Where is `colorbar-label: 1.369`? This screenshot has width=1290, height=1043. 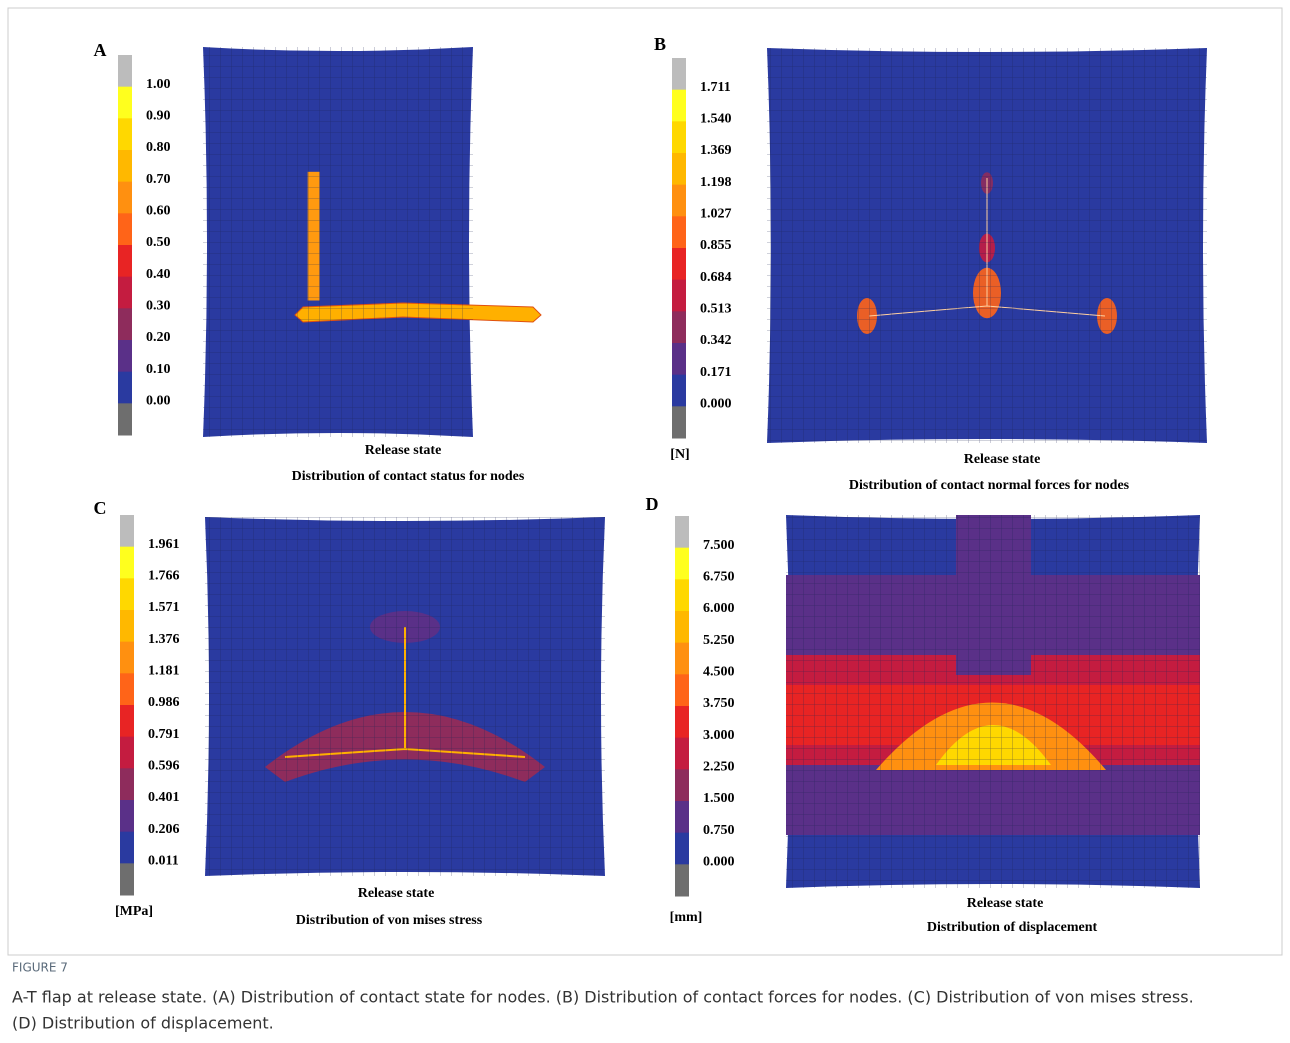 colorbar-label: 1.369 is located at coordinates (716, 150).